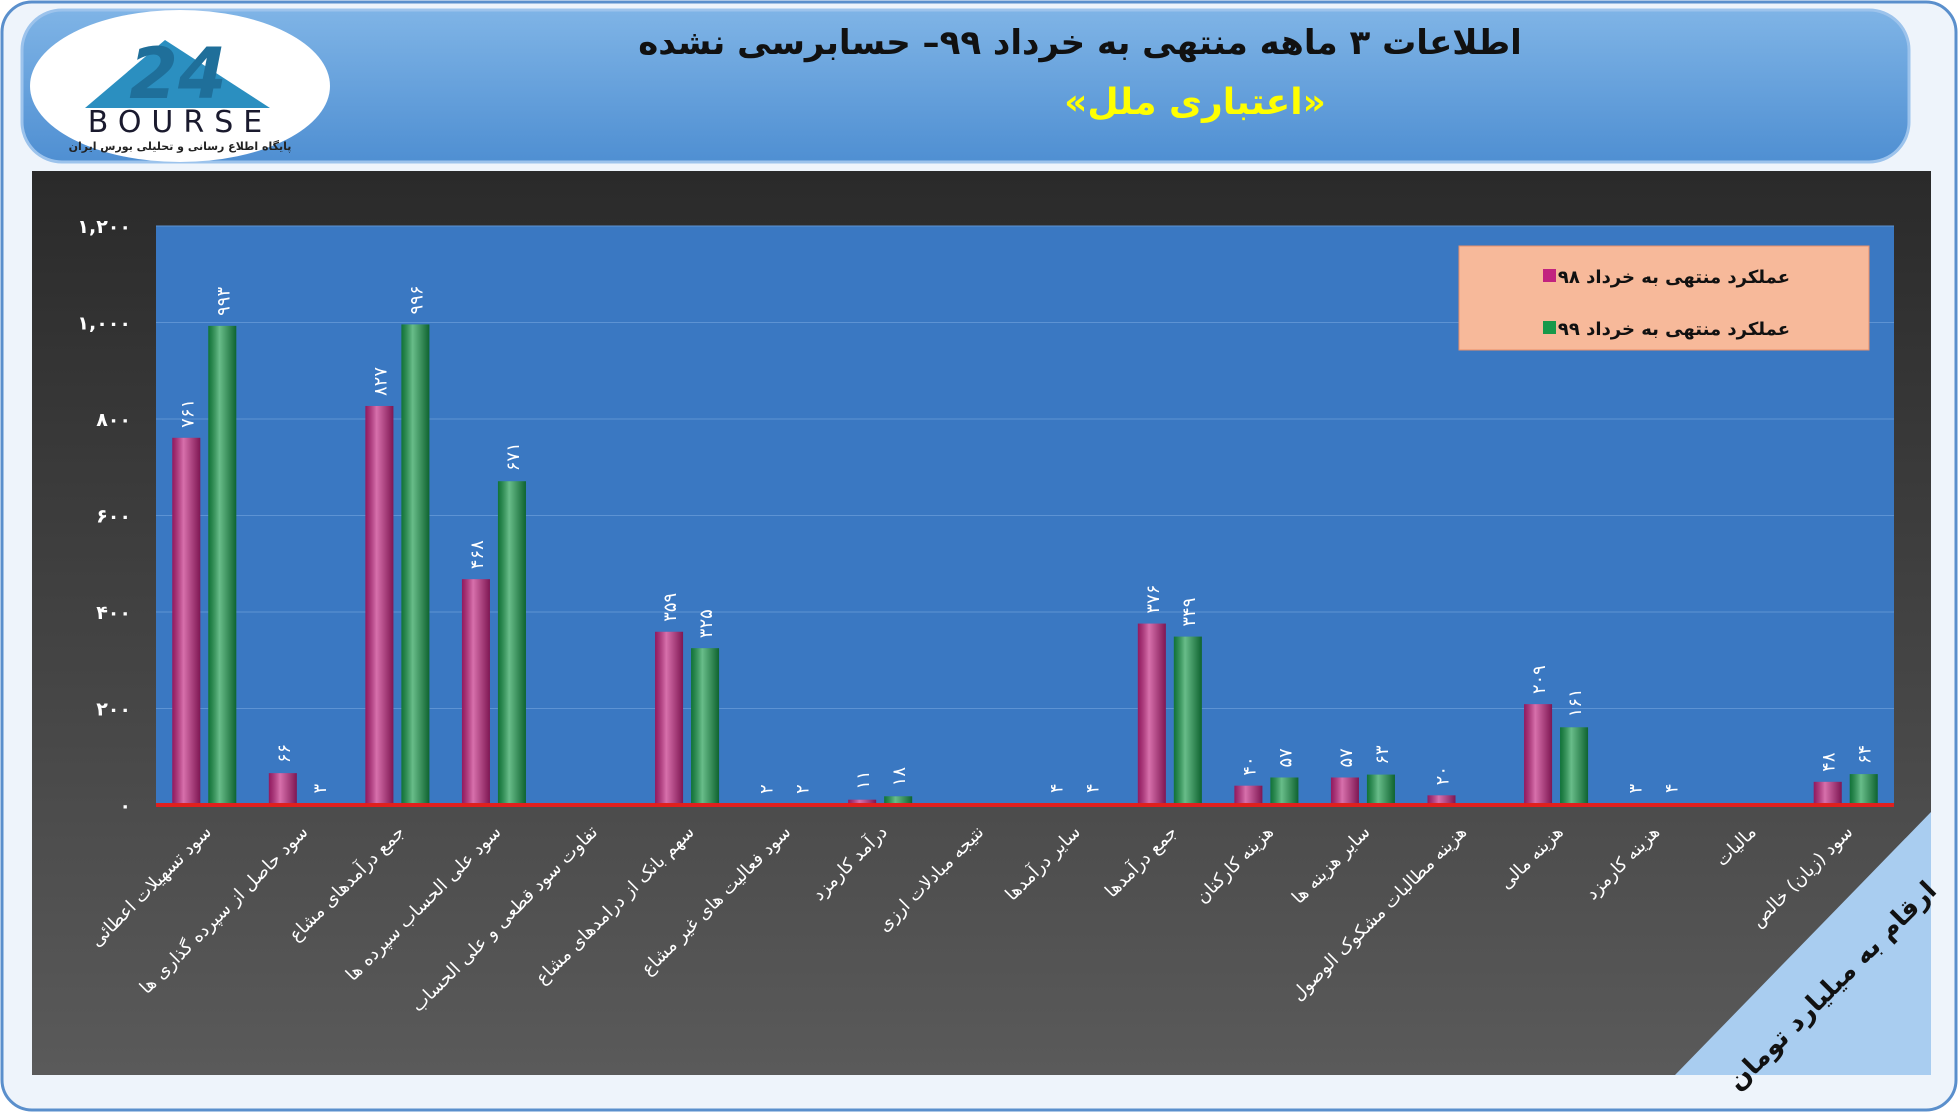 The image size is (1958, 1112). What do you see at coordinates (1674, 277) in the screenshot?
I see `legend-label: عملکرد منتهی به خرداد ۹۸` at bounding box center [1674, 277].